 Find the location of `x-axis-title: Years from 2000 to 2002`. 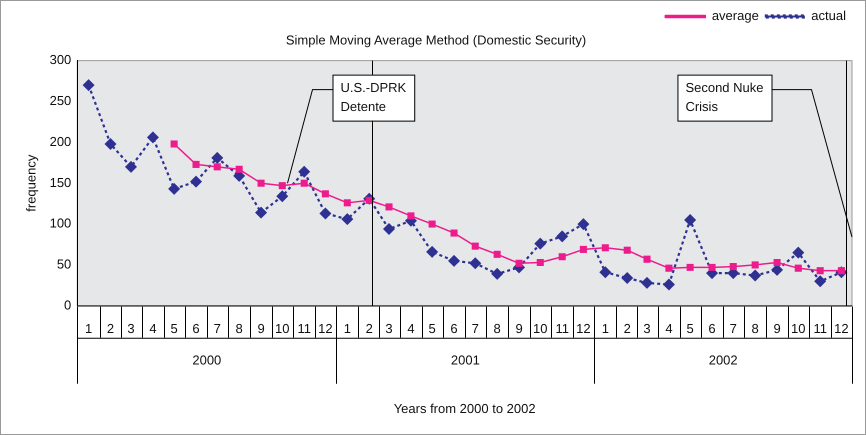

x-axis-title: Years from 2000 to 2002 is located at coordinates (465, 408).